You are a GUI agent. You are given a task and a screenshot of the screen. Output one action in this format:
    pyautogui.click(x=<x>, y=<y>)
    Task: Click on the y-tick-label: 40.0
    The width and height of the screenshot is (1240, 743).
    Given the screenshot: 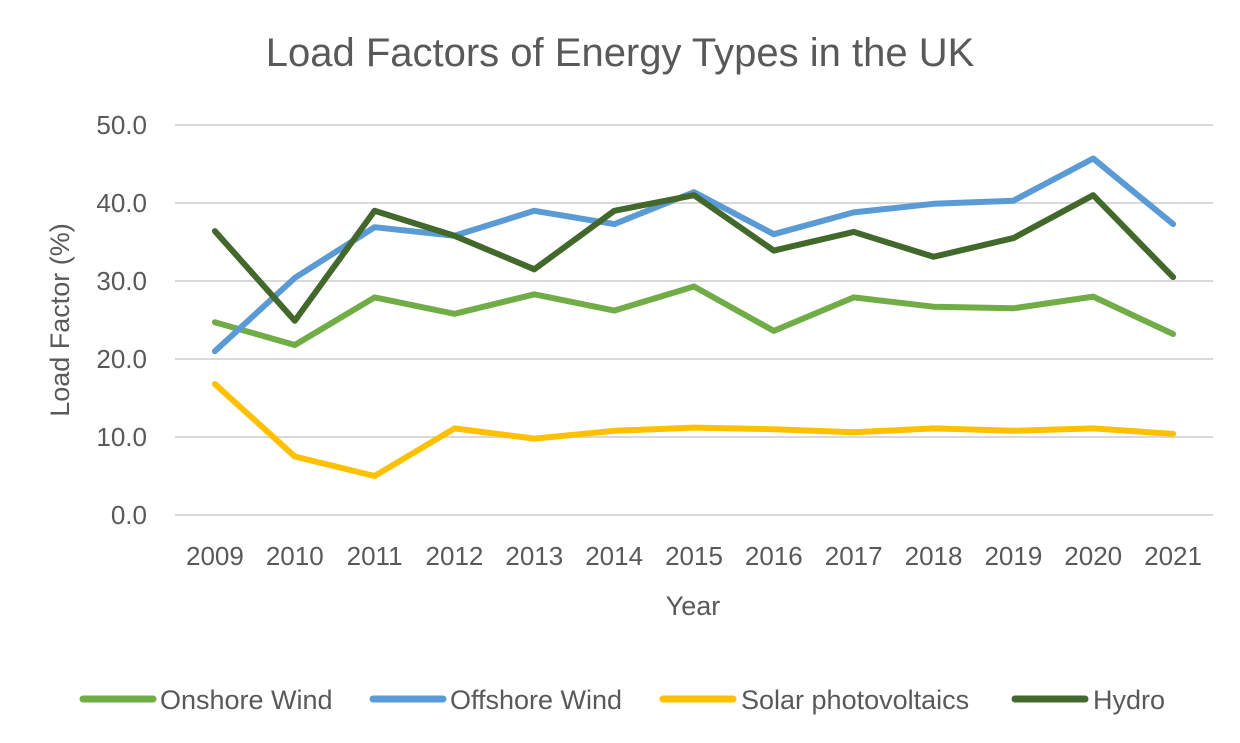 What is the action you would take?
    pyautogui.click(x=121, y=203)
    